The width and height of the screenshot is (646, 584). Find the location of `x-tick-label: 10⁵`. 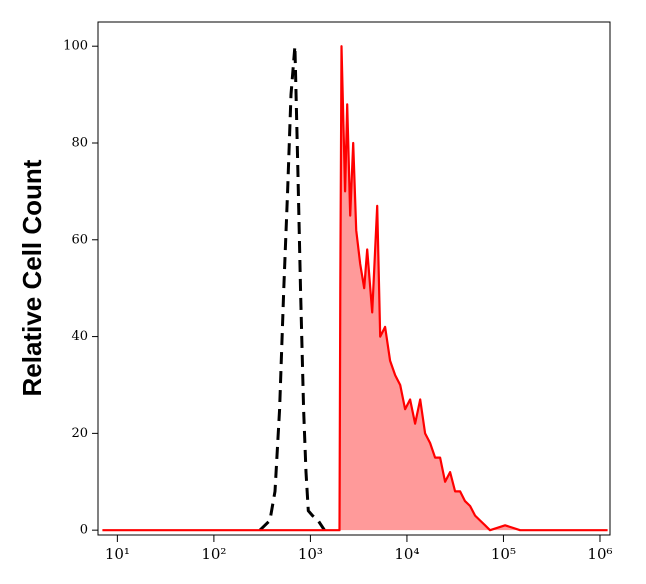

x-tick-label: 10⁵ is located at coordinates (503, 554).